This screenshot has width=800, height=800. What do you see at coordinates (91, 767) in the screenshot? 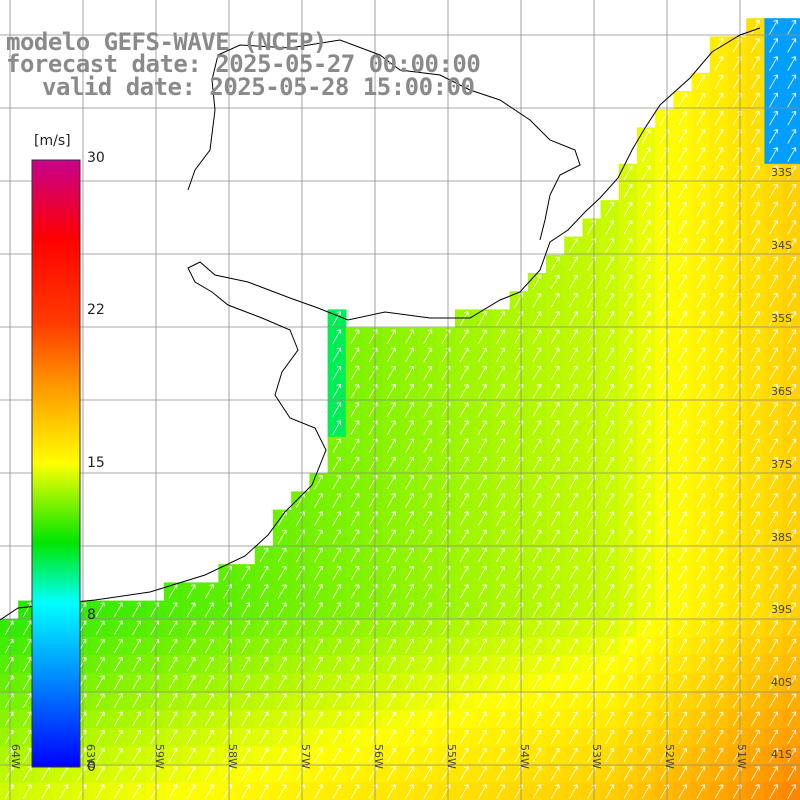
I see `colorbar-tick-0: 0` at bounding box center [91, 767].